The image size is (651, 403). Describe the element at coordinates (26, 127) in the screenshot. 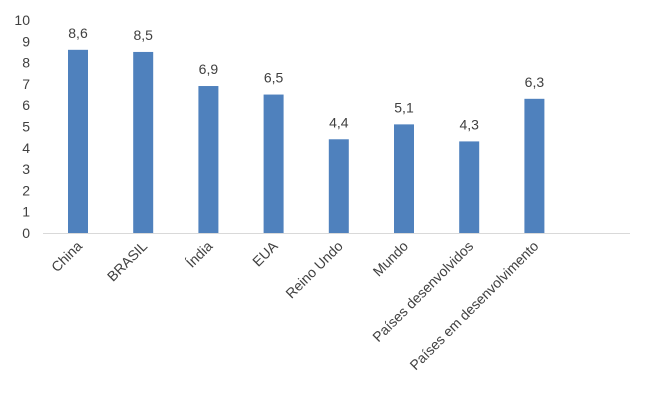

I see `y-tick-label: 5` at that location.